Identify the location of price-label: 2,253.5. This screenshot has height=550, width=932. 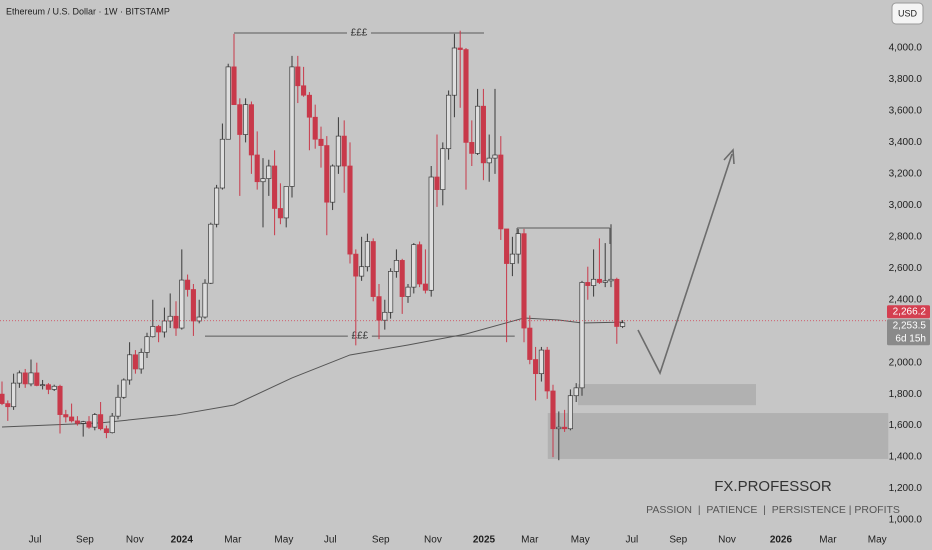
(910, 325).